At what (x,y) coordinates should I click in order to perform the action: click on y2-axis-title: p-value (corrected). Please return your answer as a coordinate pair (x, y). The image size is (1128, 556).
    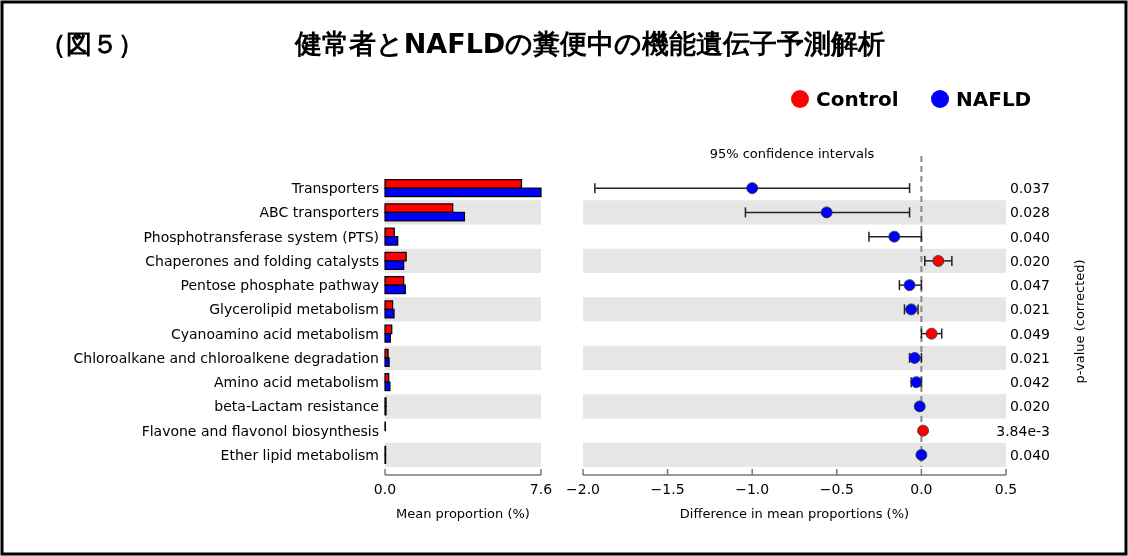
    Looking at the image, I should click on (1079, 321).